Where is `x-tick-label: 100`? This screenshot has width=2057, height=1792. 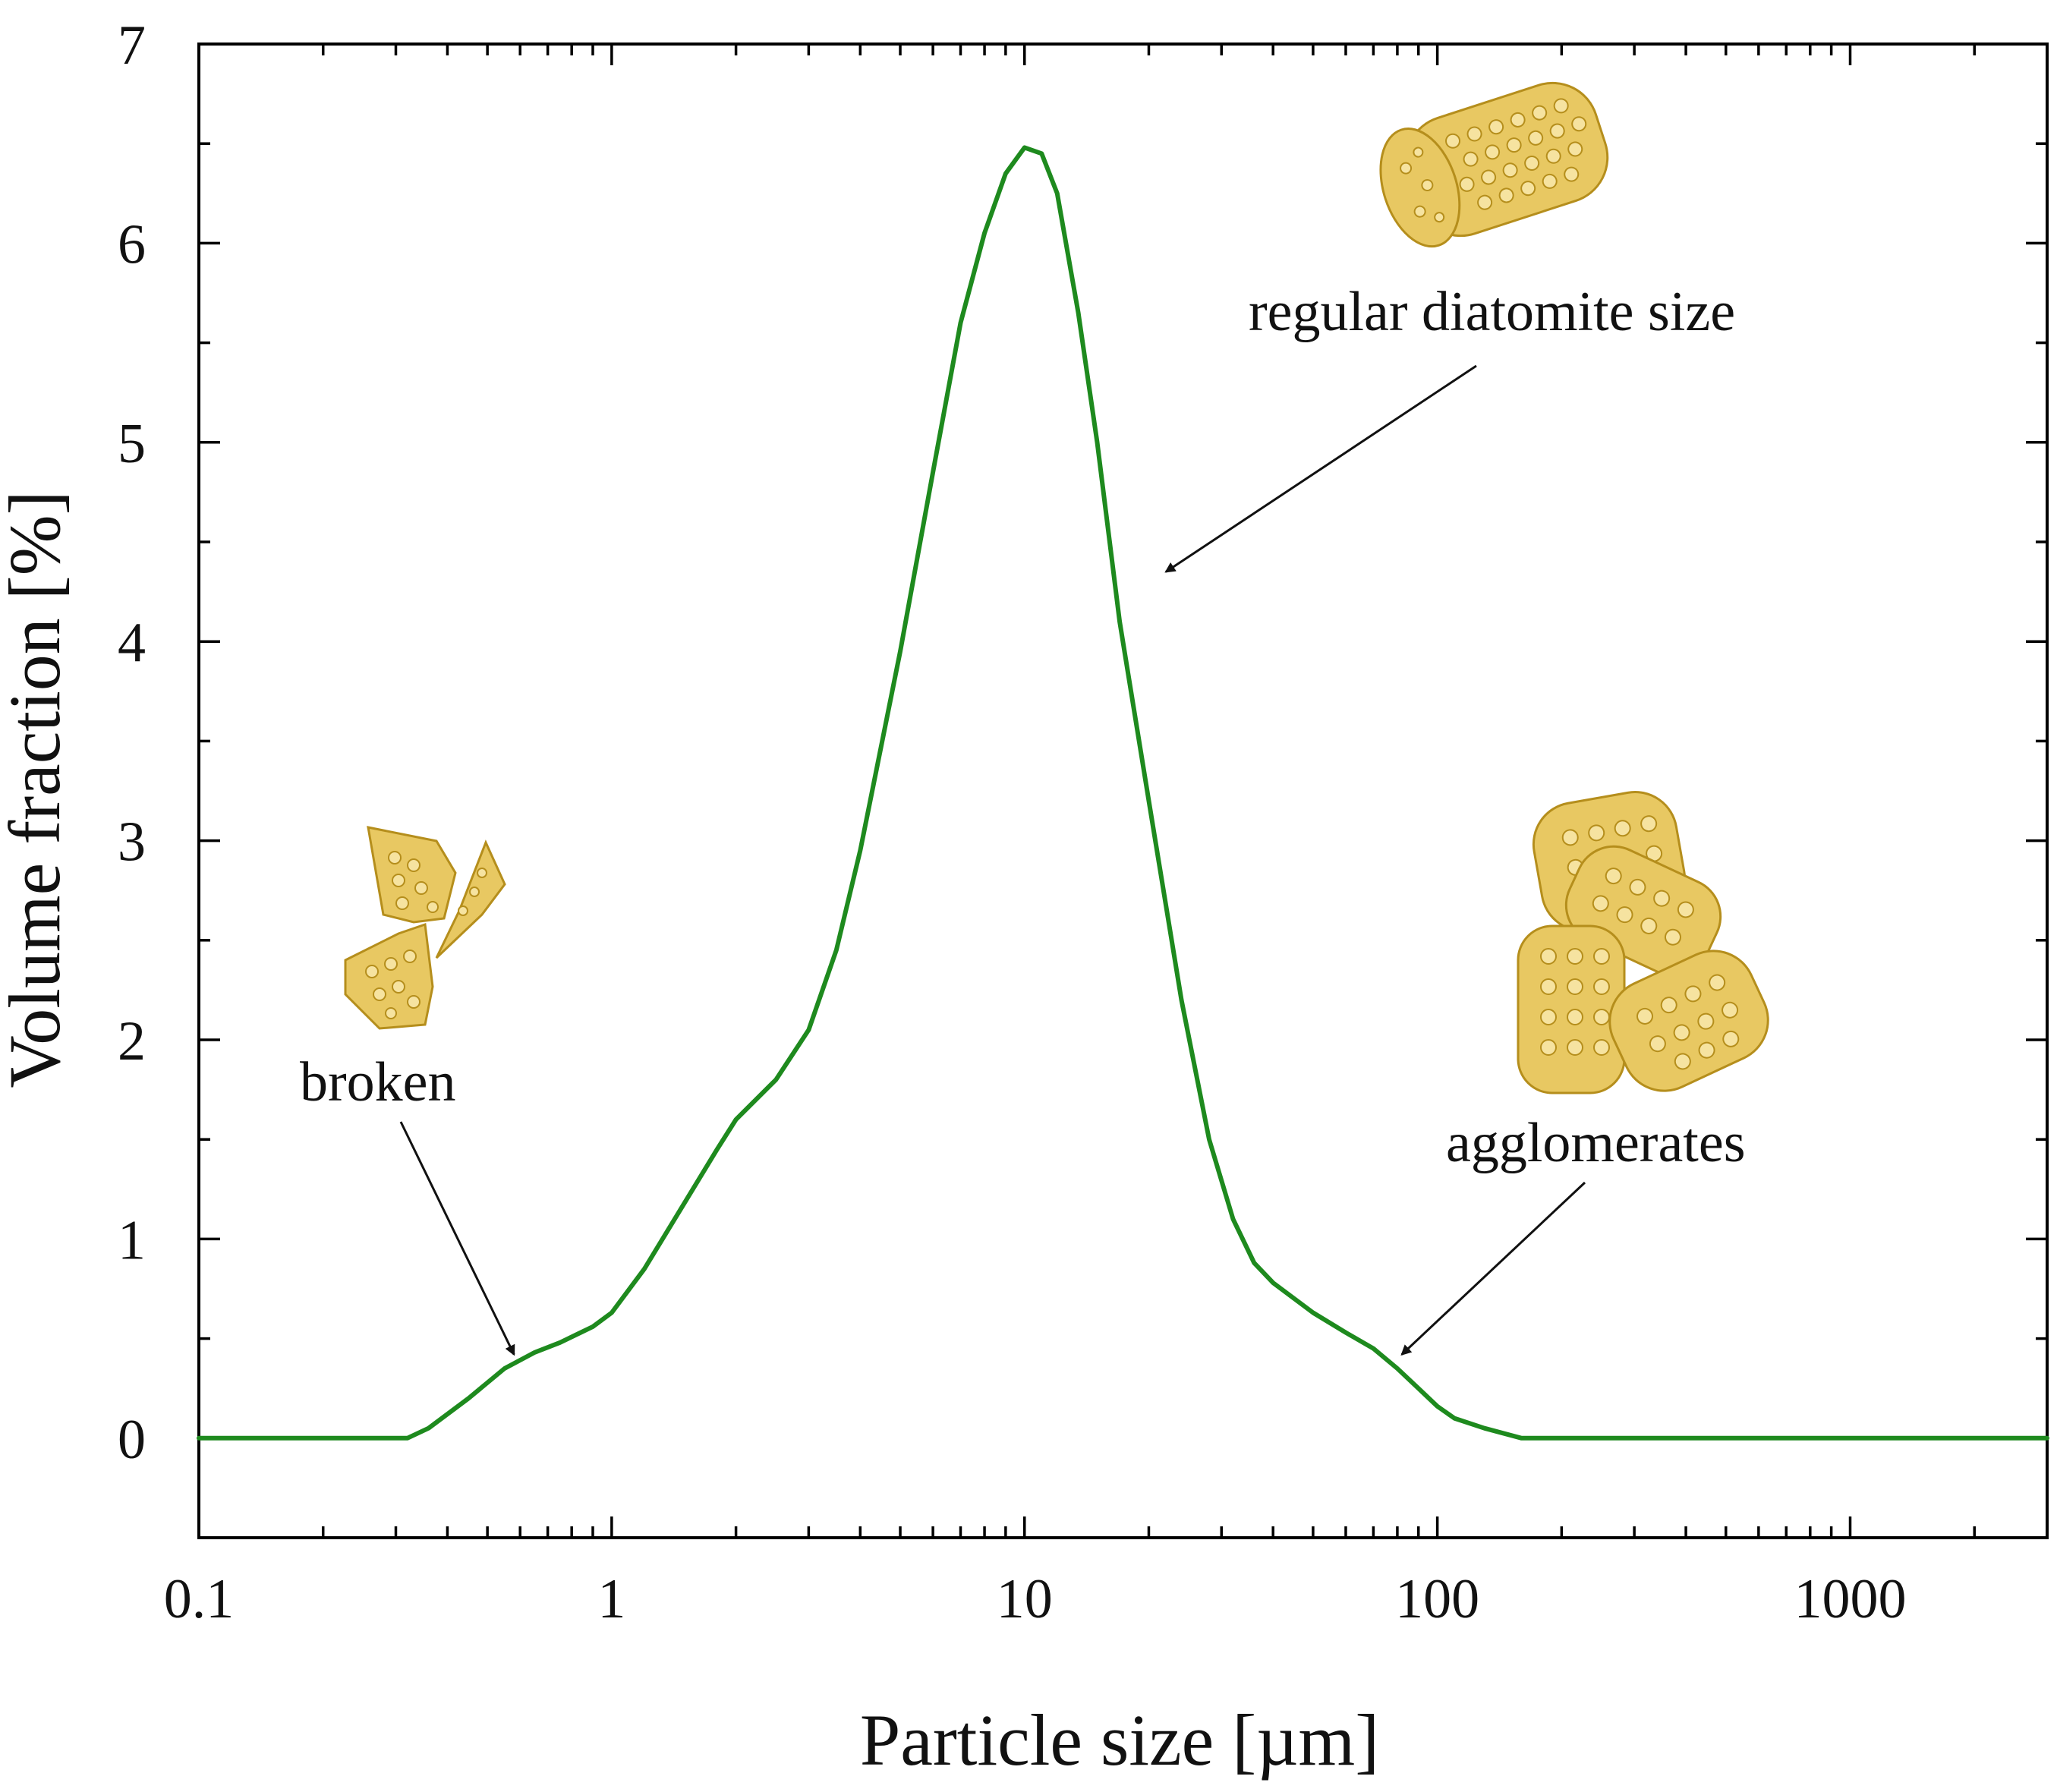 x-tick-label: 100 is located at coordinates (1437, 1599).